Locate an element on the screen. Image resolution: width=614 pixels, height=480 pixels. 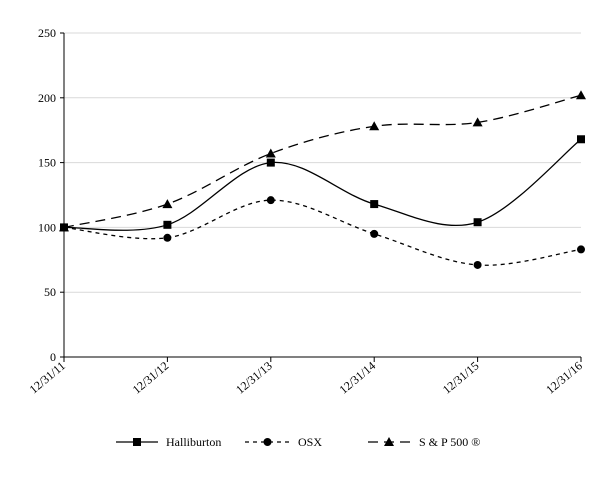
x-tick-label: 12/31/13 is located at coordinates (254, 378).